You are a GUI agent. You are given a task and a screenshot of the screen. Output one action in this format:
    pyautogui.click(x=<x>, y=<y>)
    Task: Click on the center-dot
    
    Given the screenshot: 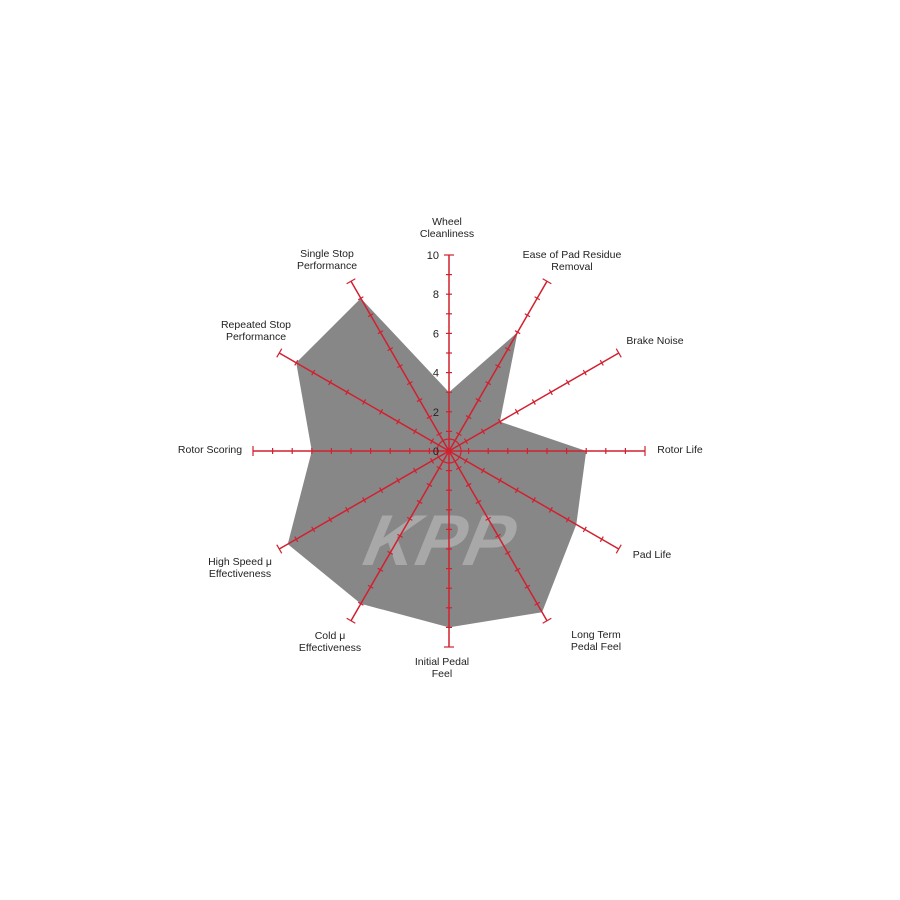 What is the action you would take?
    pyautogui.click(x=449, y=451)
    